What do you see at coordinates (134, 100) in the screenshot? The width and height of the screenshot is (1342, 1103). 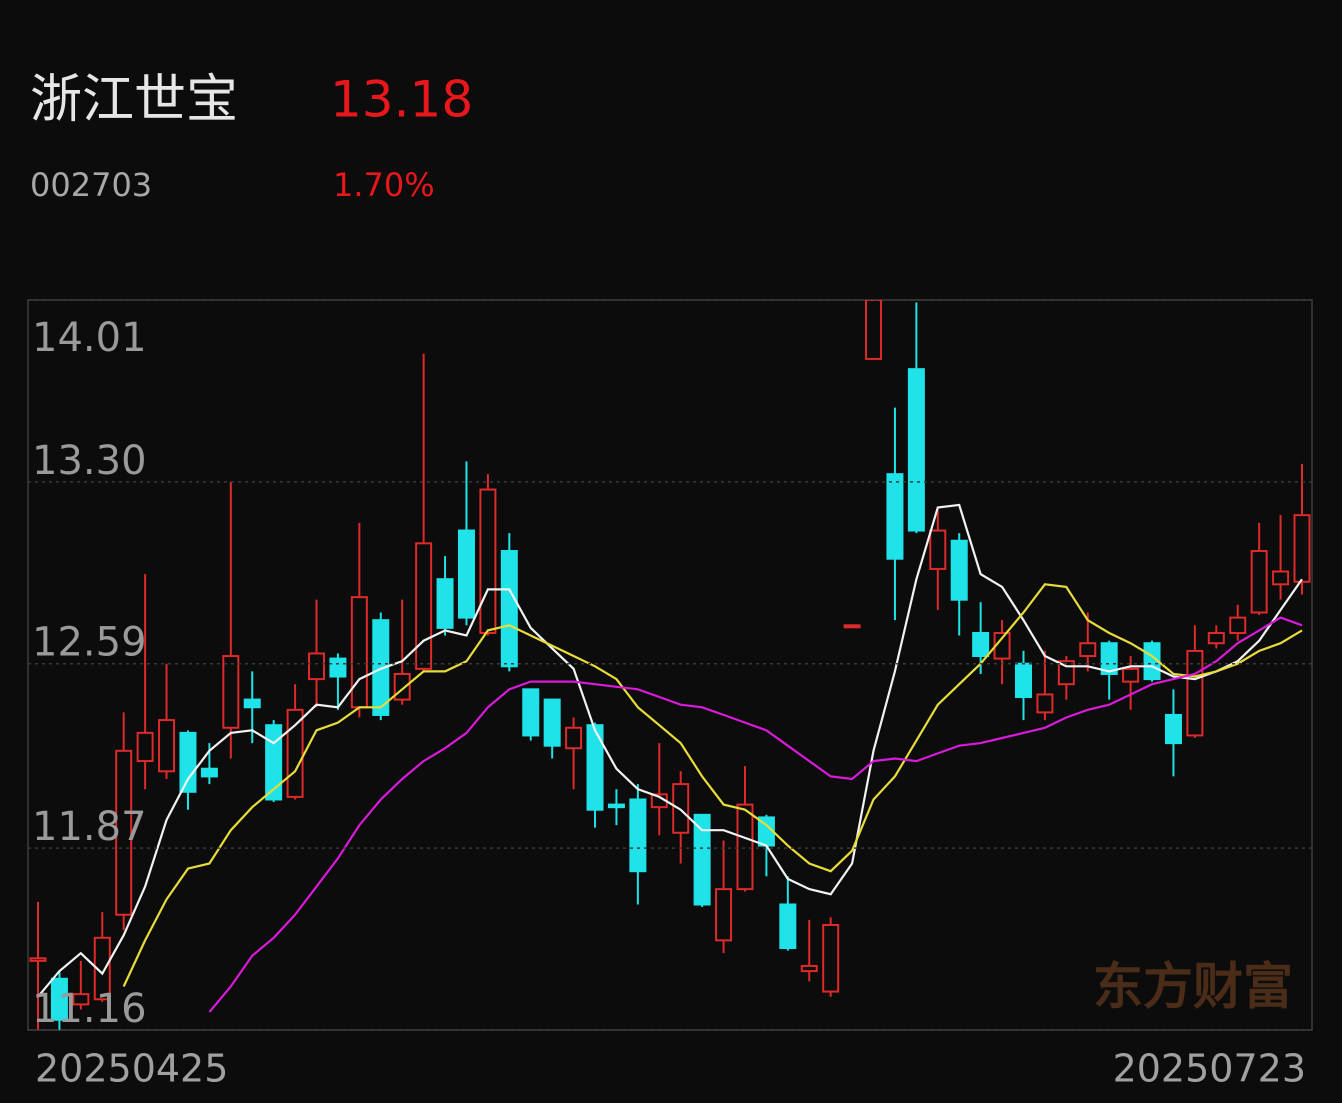 I see `stock-name: 浙江世宝` at bounding box center [134, 100].